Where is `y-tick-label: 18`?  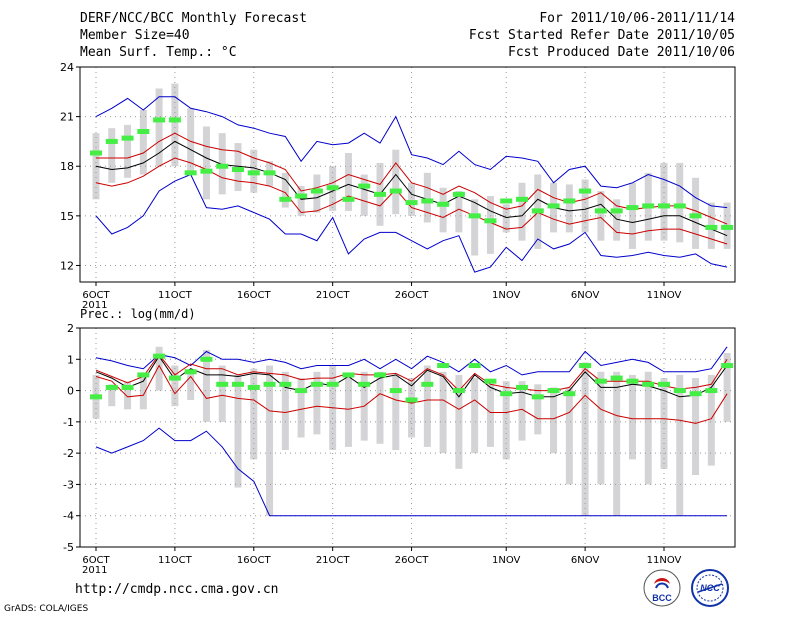
y-tick-label: 18 is located at coordinates (67, 166).